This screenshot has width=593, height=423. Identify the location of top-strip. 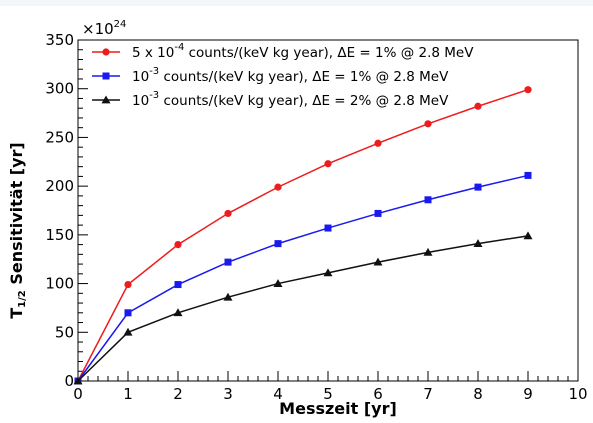
(296, 3).